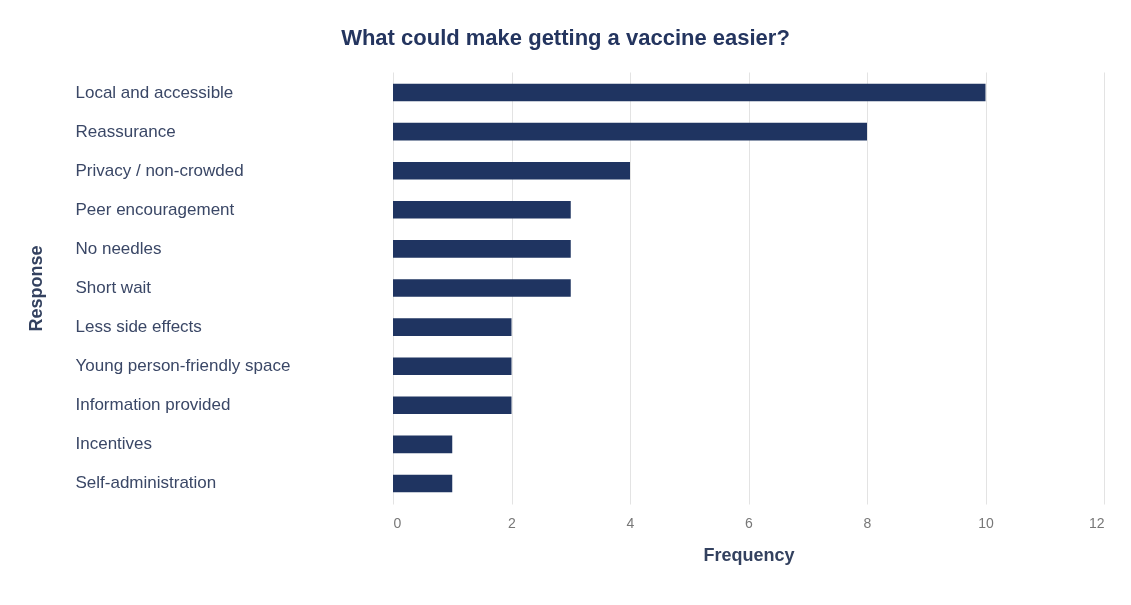  Describe the element at coordinates (1096, 522) in the screenshot. I see `x-tick-label: 12` at that location.